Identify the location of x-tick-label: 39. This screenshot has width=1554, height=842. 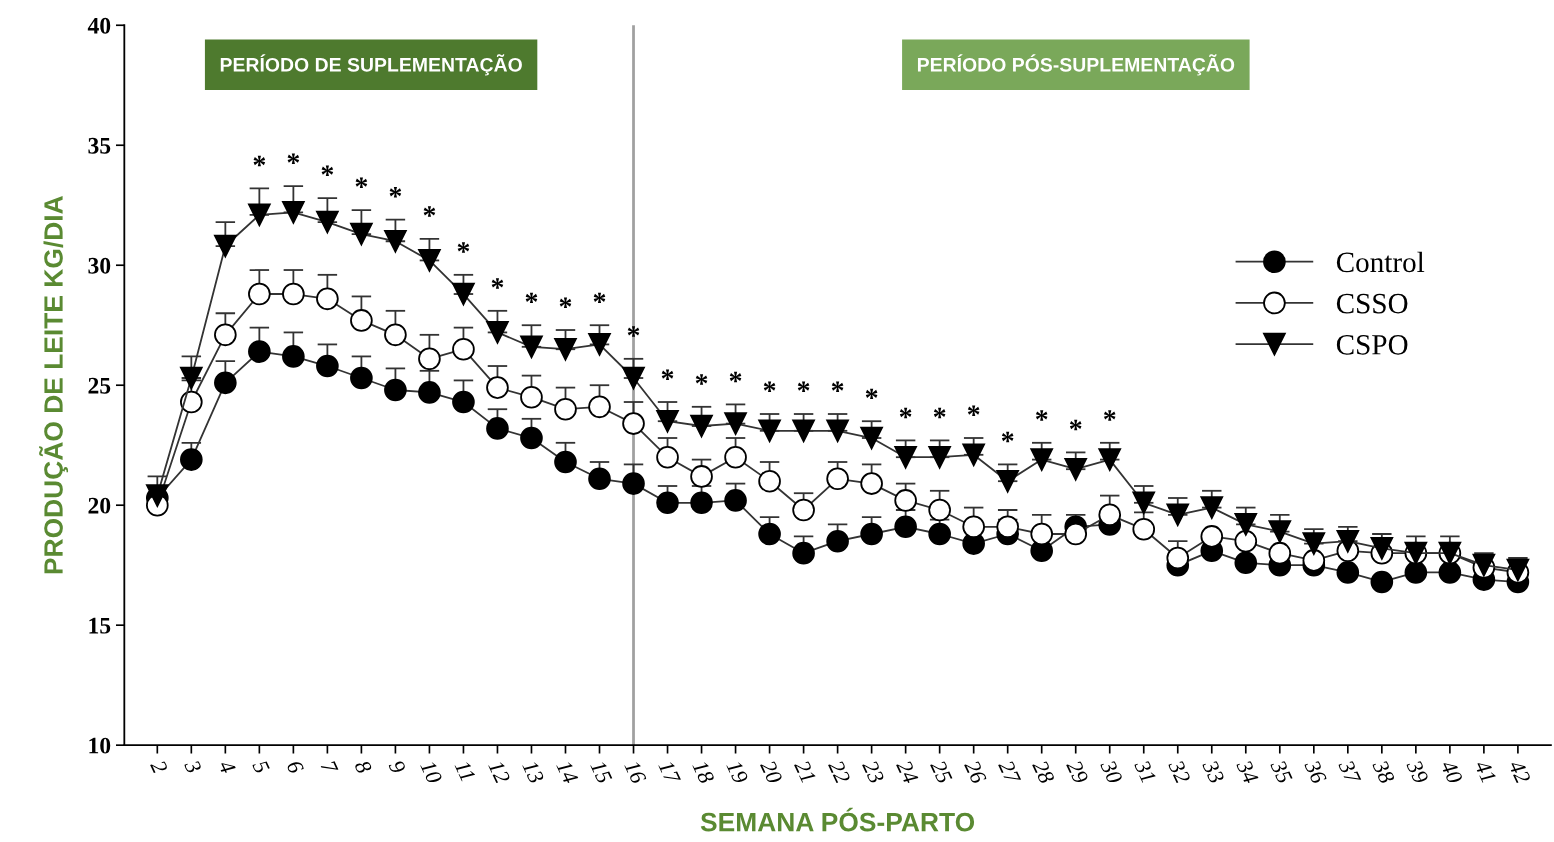
(1417, 771).